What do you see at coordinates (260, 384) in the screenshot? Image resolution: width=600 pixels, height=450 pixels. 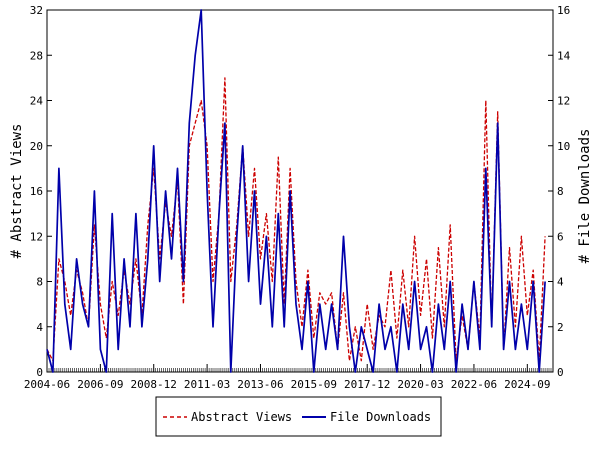 I see `x-tick-label: 2013-06` at bounding box center [260, 384].